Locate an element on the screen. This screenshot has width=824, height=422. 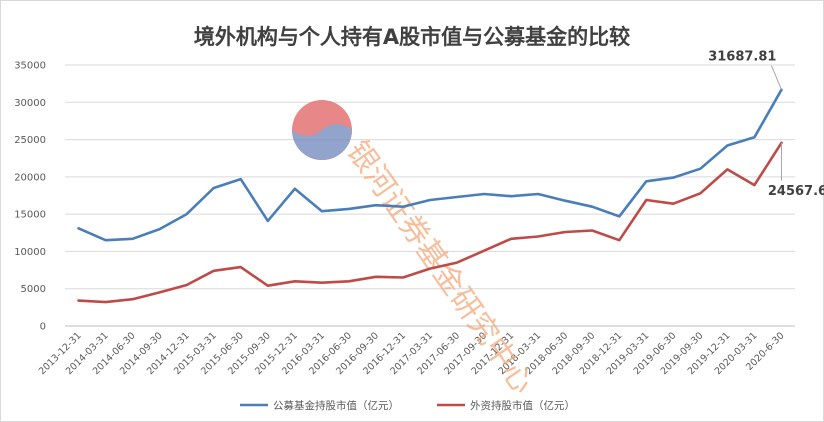
y-tick-label: 35000 is located at coordinates (30, 66).